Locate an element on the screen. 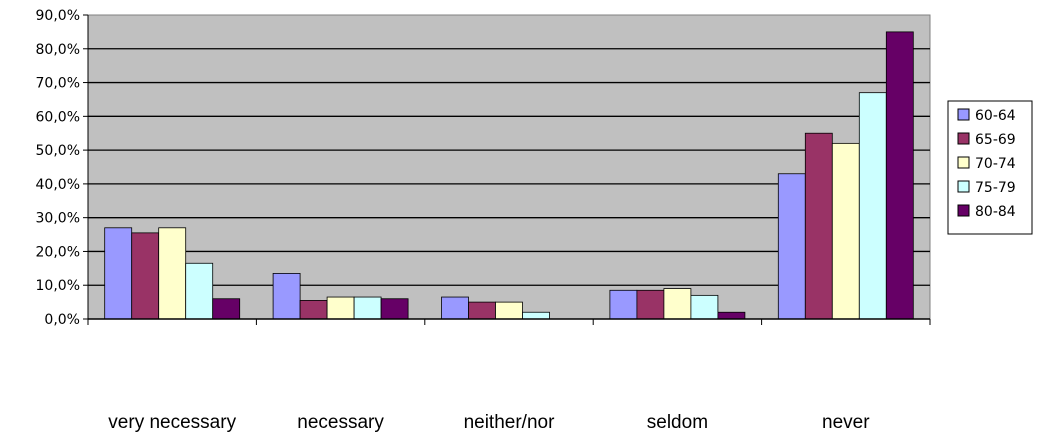 The width and height of the screenshot is (1040, 434). bar-60-64-very-necessary is located at coordinates (118, 273).